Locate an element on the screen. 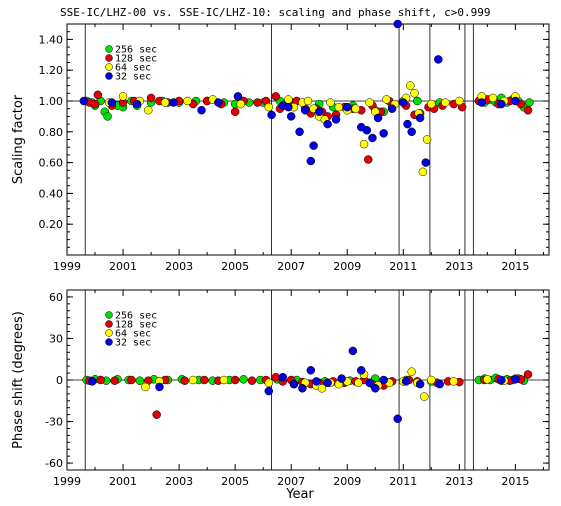  y-tick-label: 0.60 is located at coordinates (51, 163).